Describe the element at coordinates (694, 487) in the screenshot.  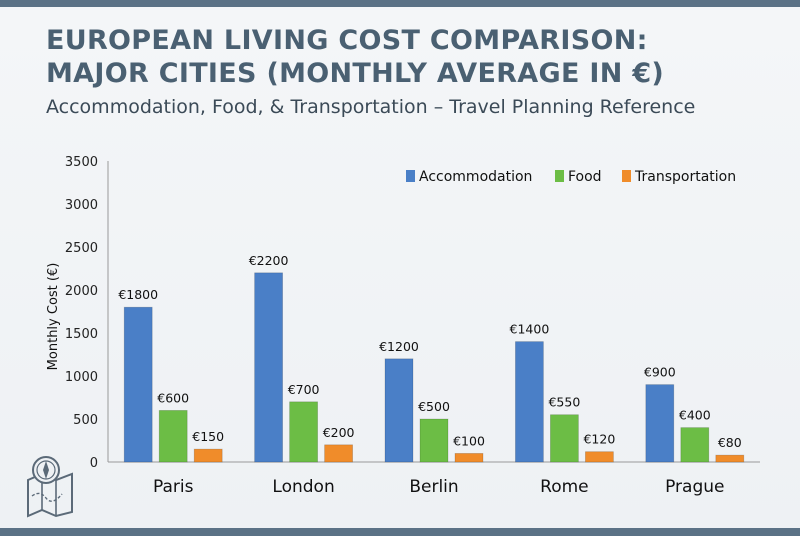
I see `x-category-label: Prague` at that location.